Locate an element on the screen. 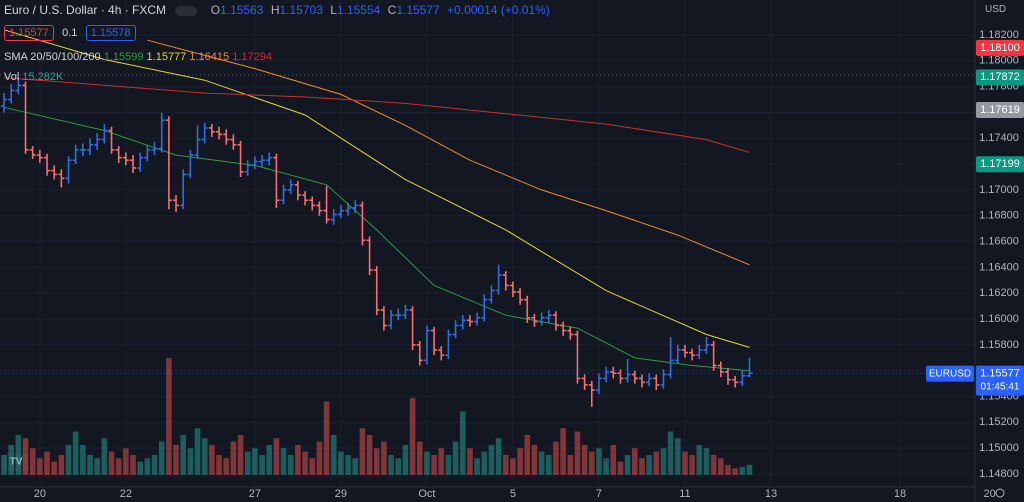 The width and height of the screenshot is (1024, 502). sma-value: 1.15599 is located at coordinates (123, 57).